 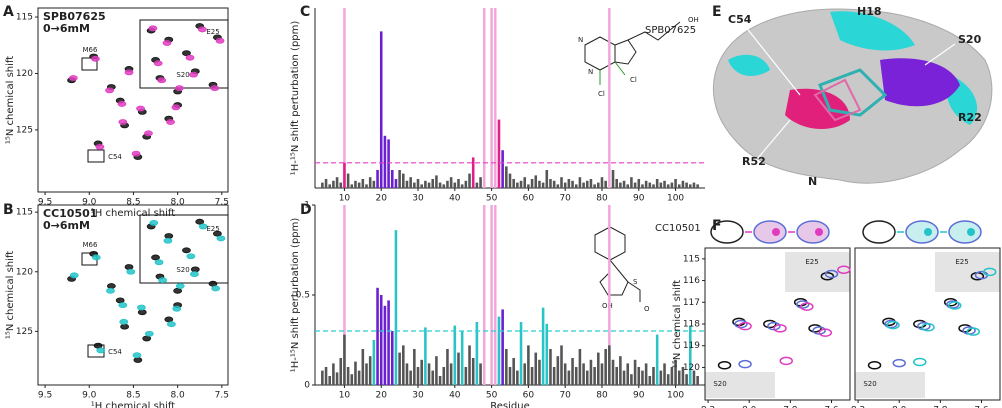 I want to click on compound-name: SPB07625, so click(x=670, y=30).